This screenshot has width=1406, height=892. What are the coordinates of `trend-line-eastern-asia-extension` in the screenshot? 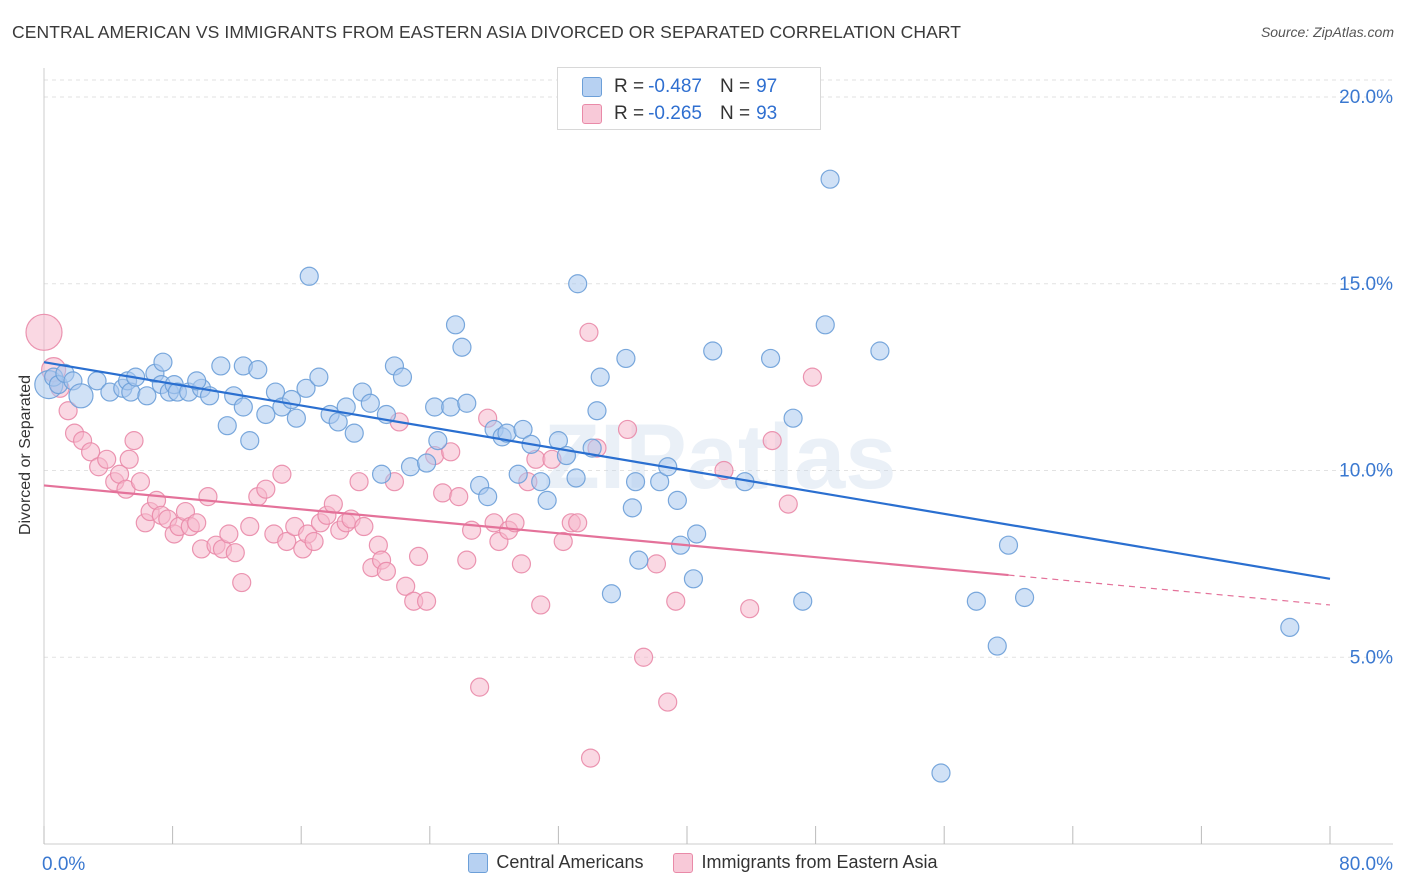 It's located at (1169, 590).